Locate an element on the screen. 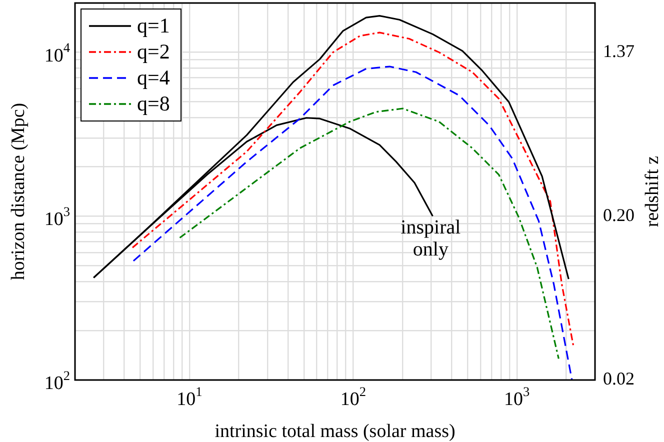 The image size is (664, 442). legend-label: q=4 is located at coordinates (153, 78).